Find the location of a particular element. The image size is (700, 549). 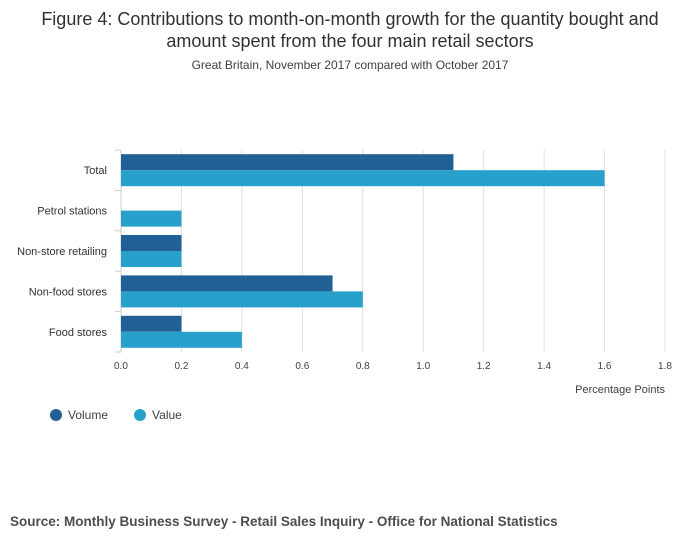

category-label: Petrol stations is located at coordinates (72, 212).